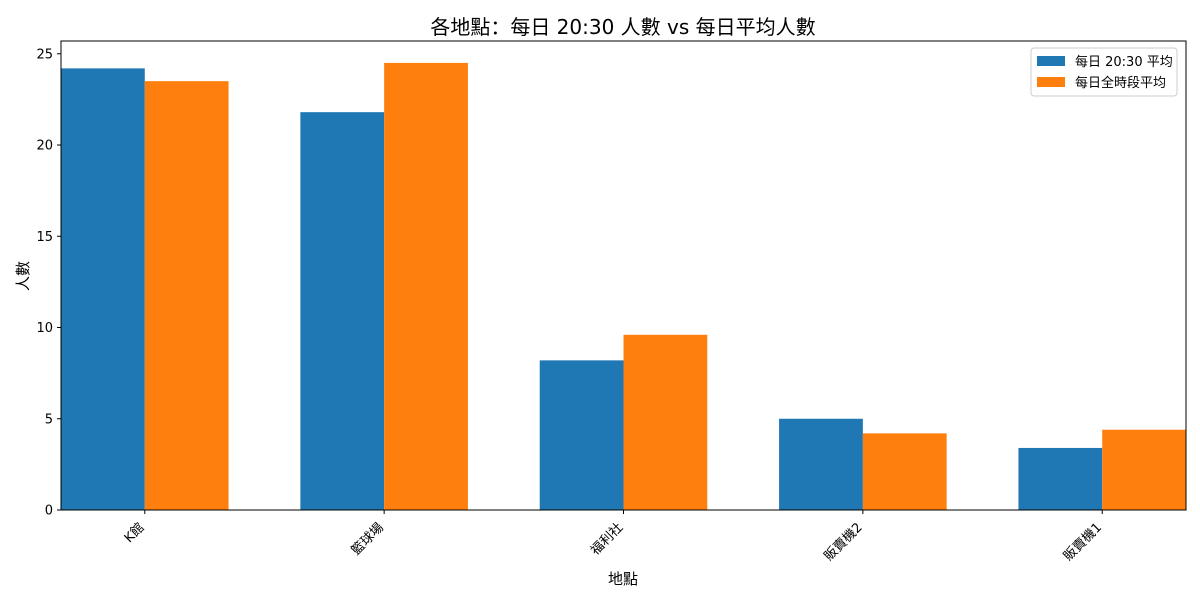  I want to click on legend-label: 每日 20:30 平均, so click(1124, 62).